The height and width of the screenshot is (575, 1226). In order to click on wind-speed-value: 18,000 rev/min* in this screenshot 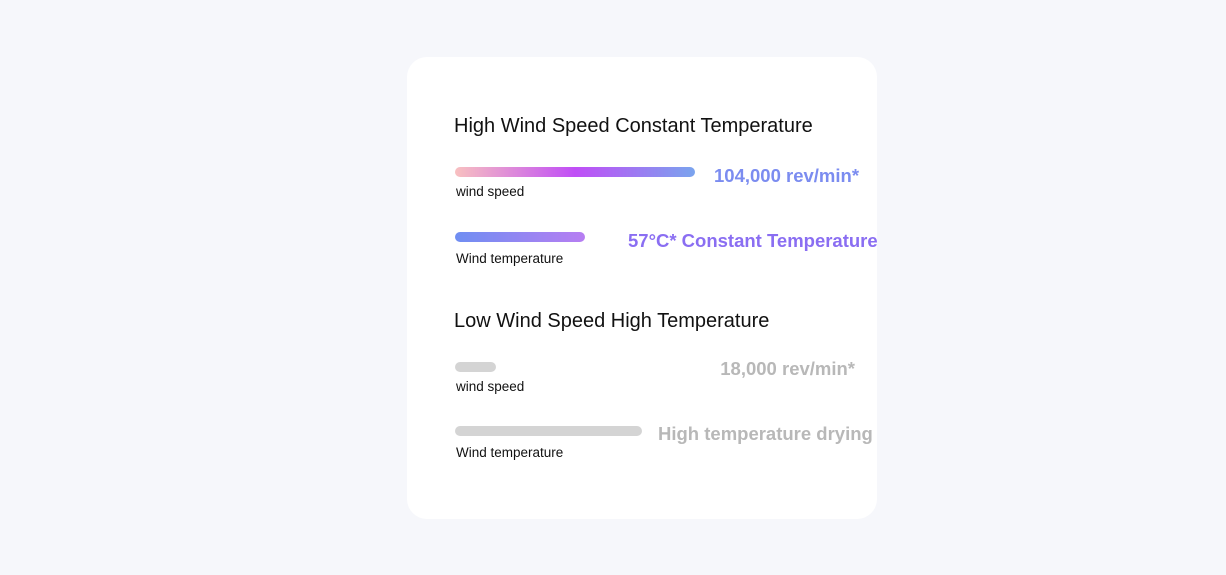, I will do `click(787, 368)`.